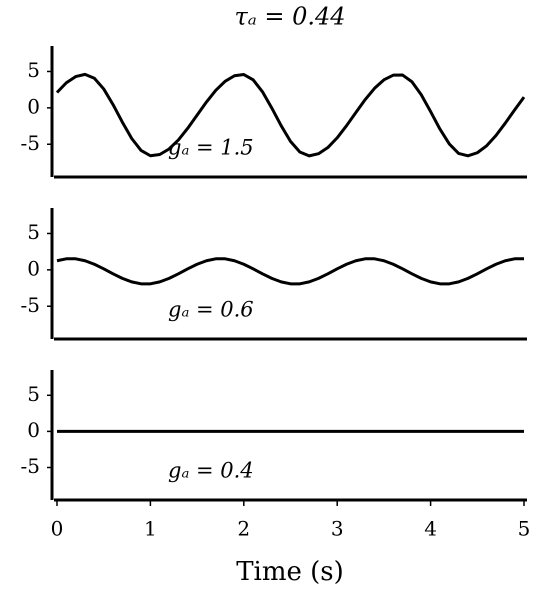 The width and height of the screenshot is (540, 600). Describe the element at coordinates (243, 529) in the screenshot. I see `x-tick-label: 2` at that location.